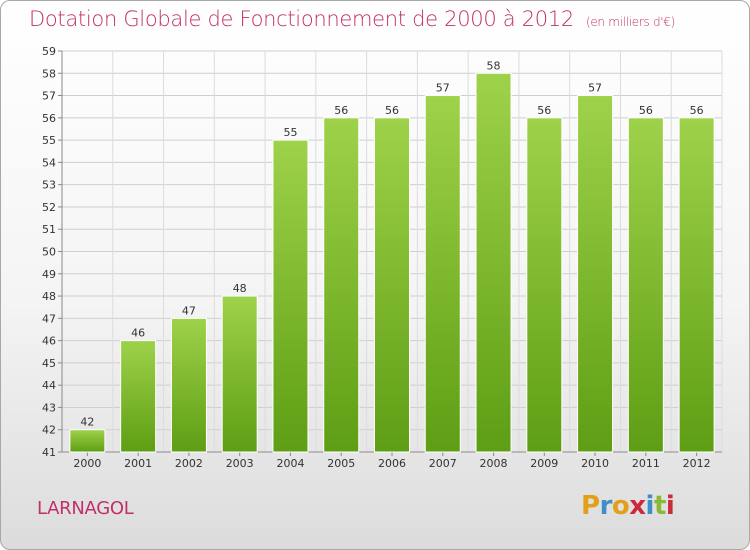  Describe the element at coordinates (49, 162) in the screenshot. I see `y-tick-label: 54` at that location.